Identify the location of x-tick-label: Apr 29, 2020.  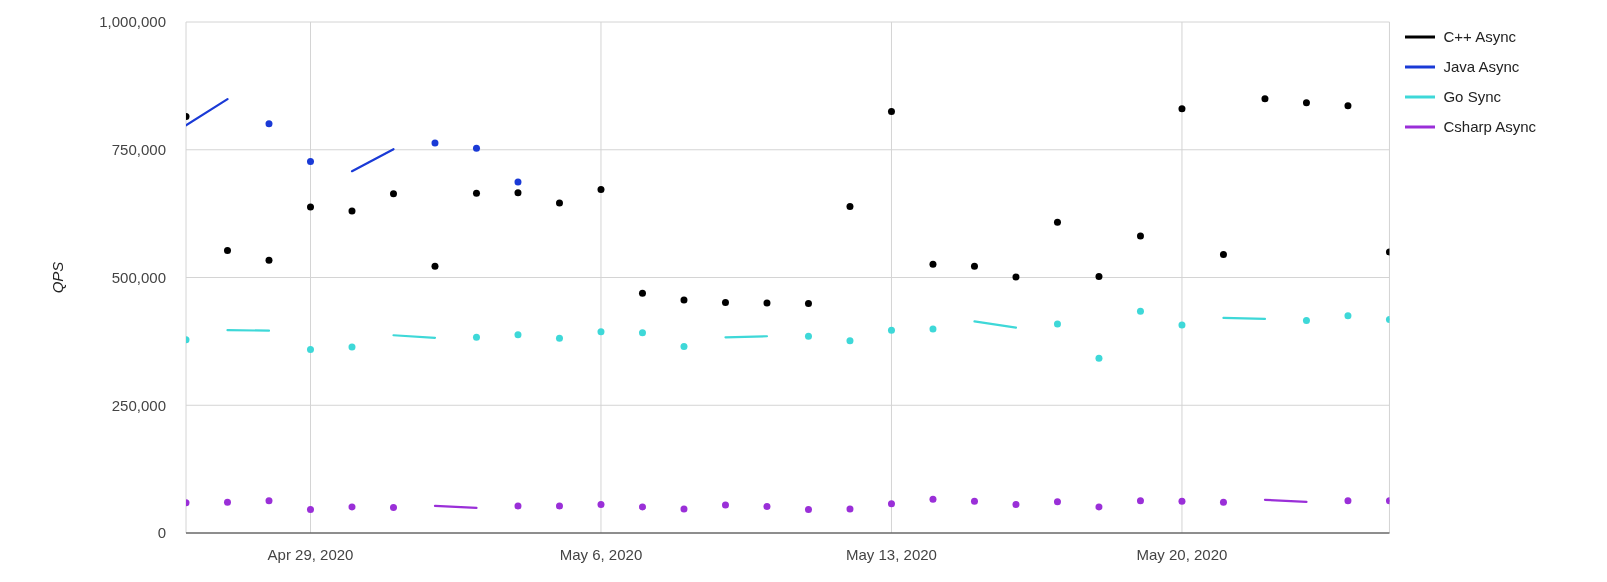
(310, 554).